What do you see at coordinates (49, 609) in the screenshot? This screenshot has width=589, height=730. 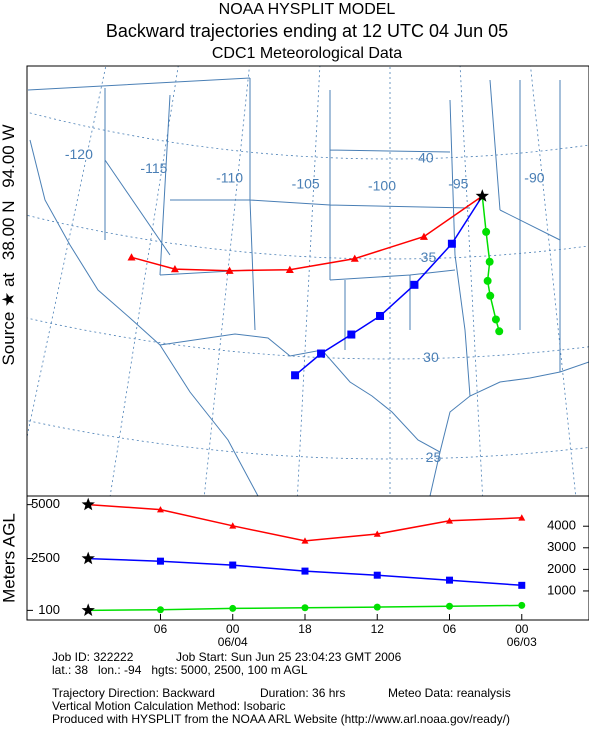 I see `y-tick-label: 100` at bounding box center [49, 609].